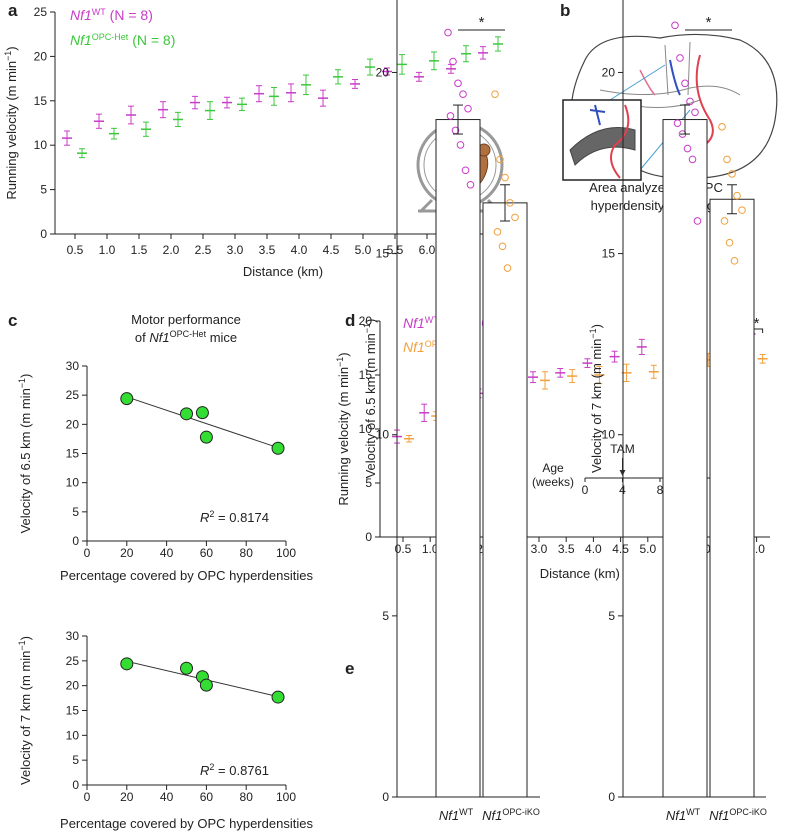 The width and height of the screenshot is (786, 836). What do you see at coordinates (142, 337) in the screenshot?
I see `chart-title-part: of` at bounding box center [142, 337].